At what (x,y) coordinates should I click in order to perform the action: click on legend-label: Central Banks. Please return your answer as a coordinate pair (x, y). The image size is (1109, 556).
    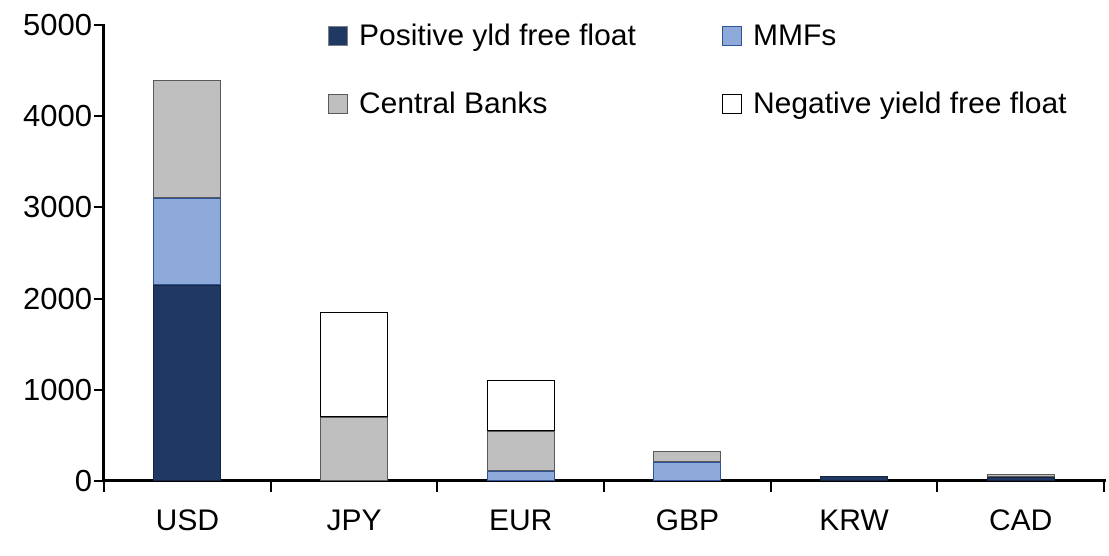
    Looking at the image, I should click on (453, 103).